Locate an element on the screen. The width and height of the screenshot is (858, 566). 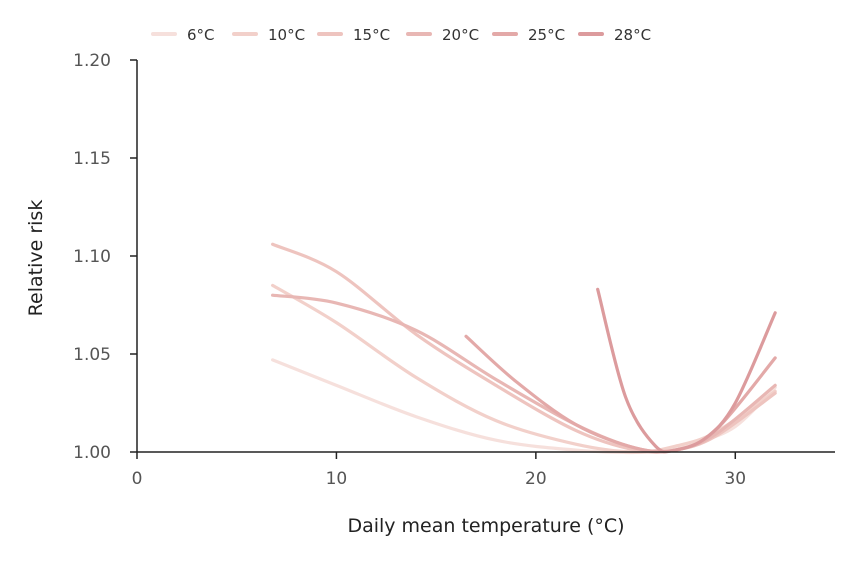
legend: 6°C 10°C 15°C 20°C 25°C 28°C is located at coordinates (401, 35).